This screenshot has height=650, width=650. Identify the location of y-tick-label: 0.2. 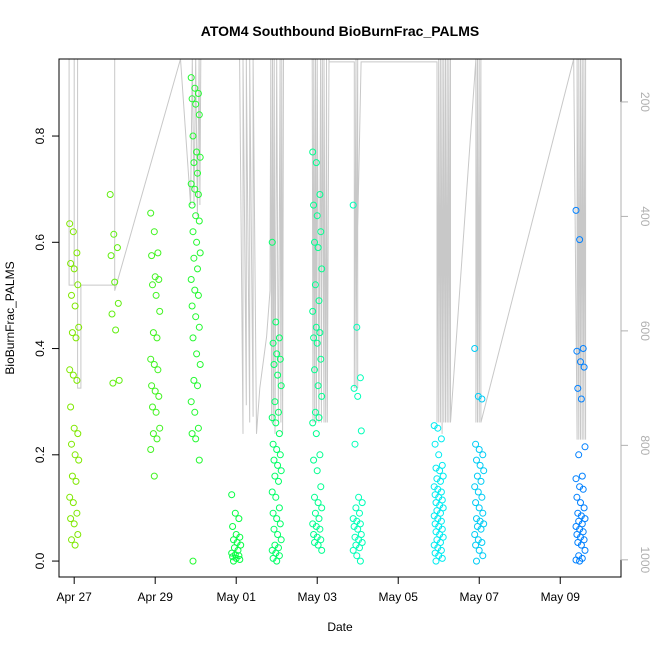
(40, 454).